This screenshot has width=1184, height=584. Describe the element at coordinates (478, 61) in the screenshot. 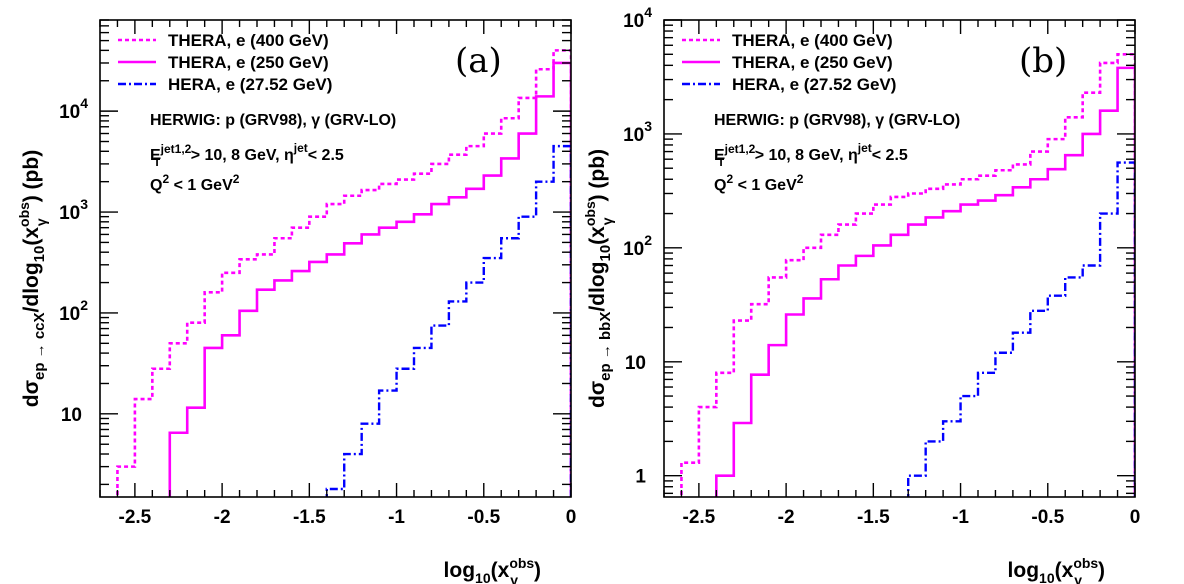

I see `panel-label: (a)` at that location.